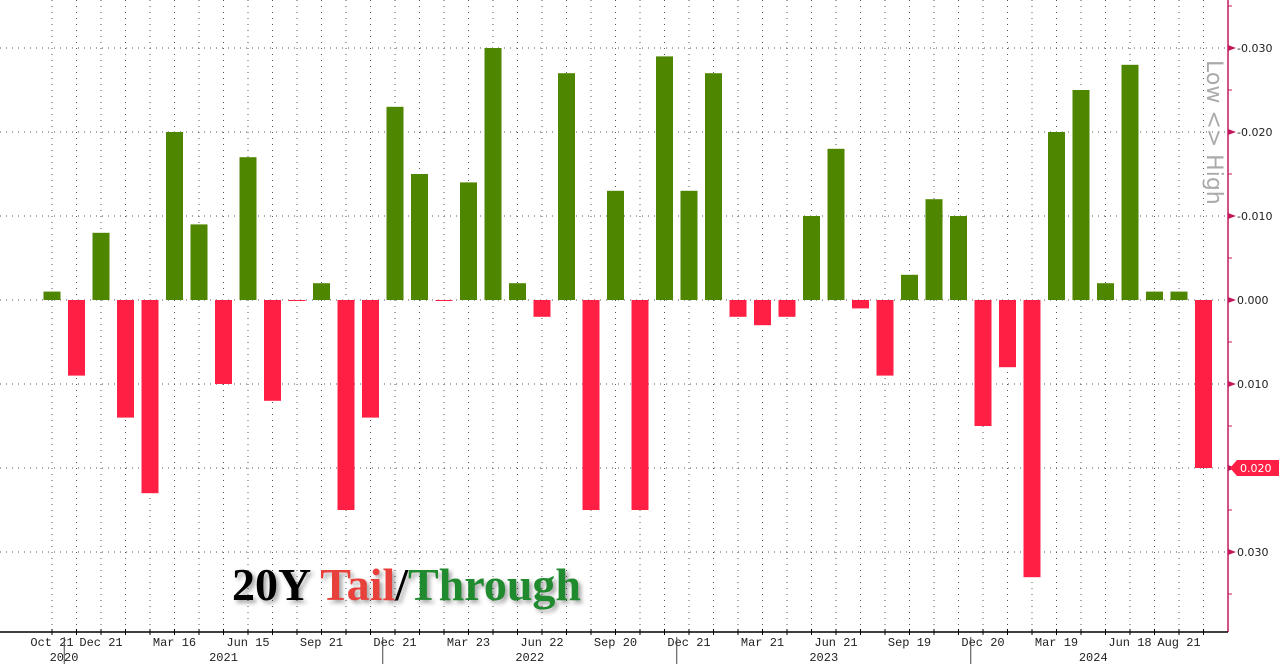  Describe the element at coordinates (835, 643) in the screenshot. I see `x-tick-label: Jun 21` at that location.